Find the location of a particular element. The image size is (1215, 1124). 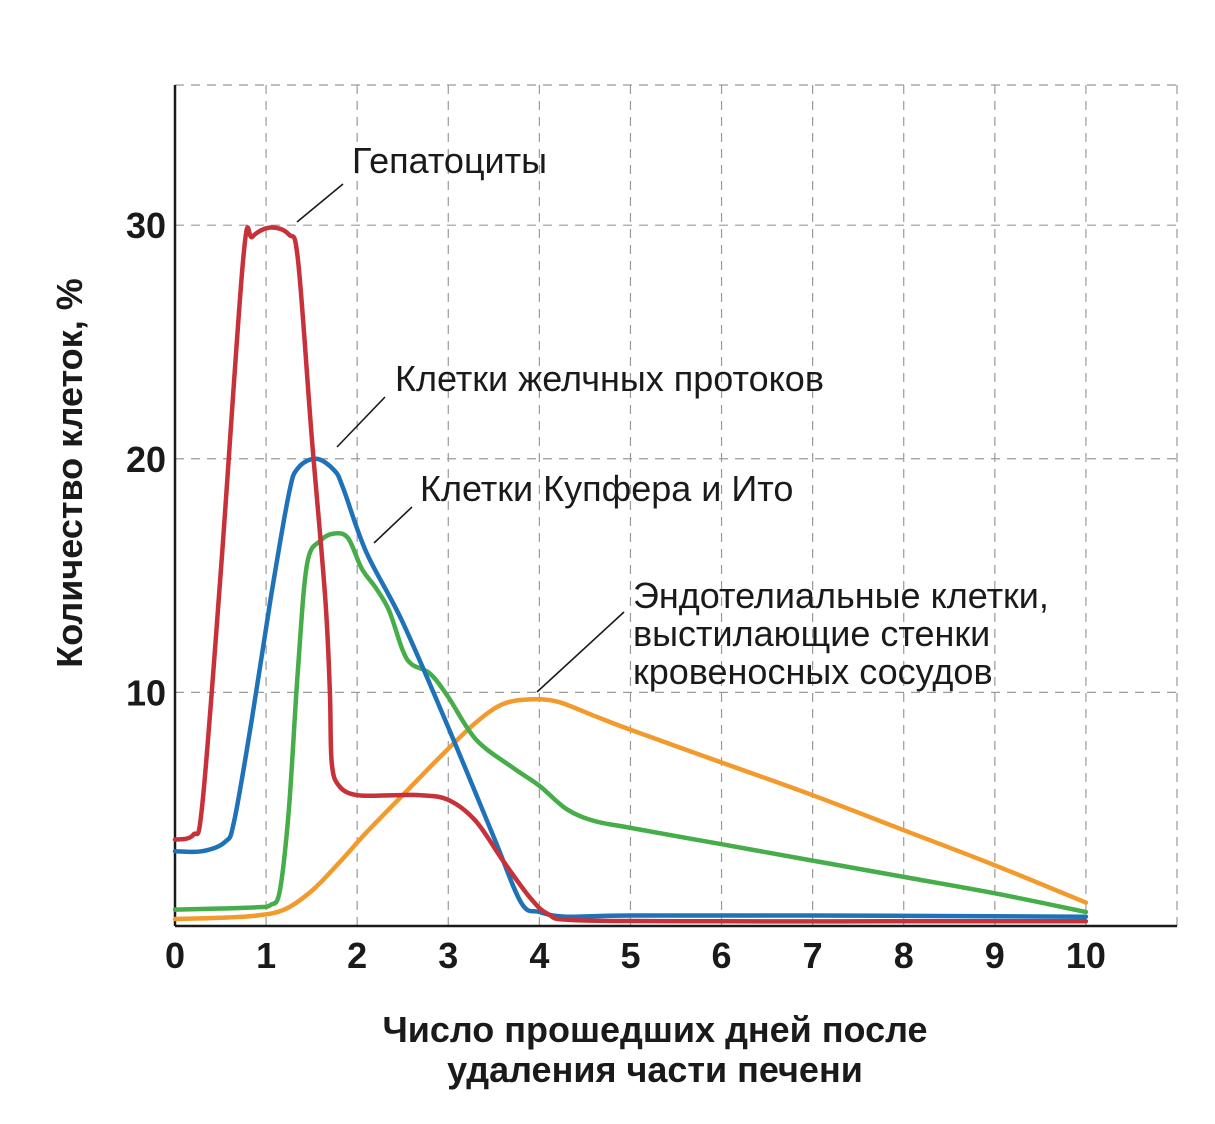

x-tick-label: 5 is located at coordinates (630, 955).